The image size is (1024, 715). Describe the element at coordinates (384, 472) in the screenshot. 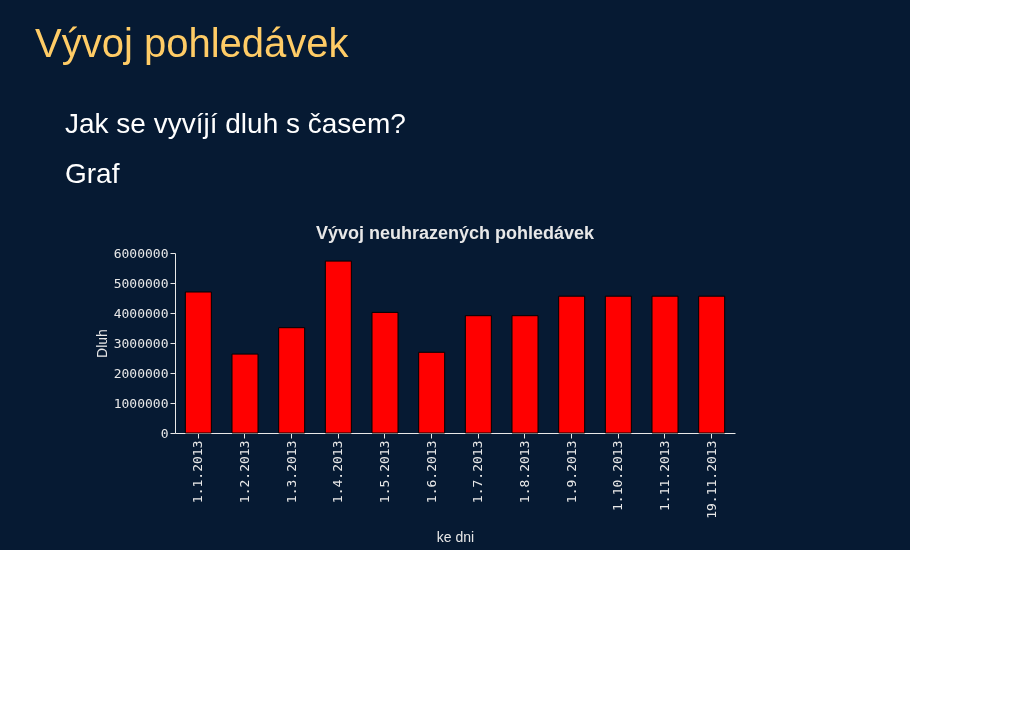

I see `x-tick-label: 1.5.2013` at that location.